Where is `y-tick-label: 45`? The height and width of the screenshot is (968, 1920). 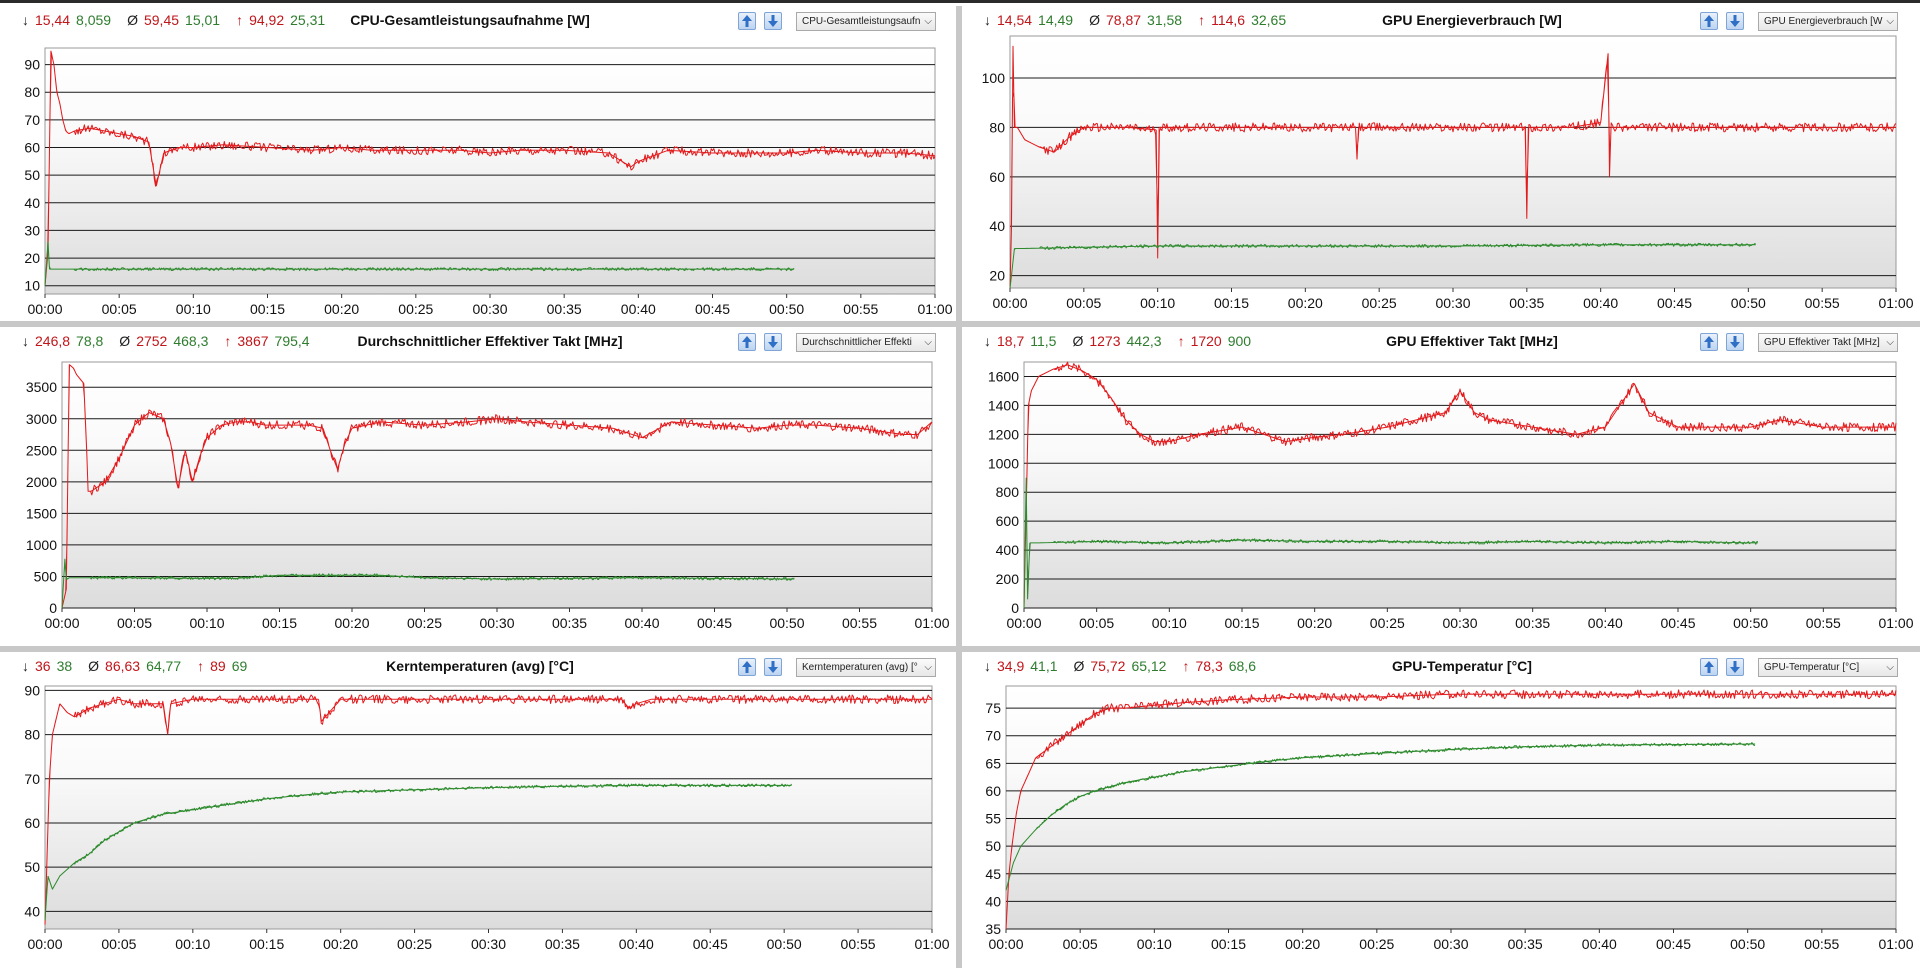 y-tick-label: 45 is located at coordinates (993, 874).